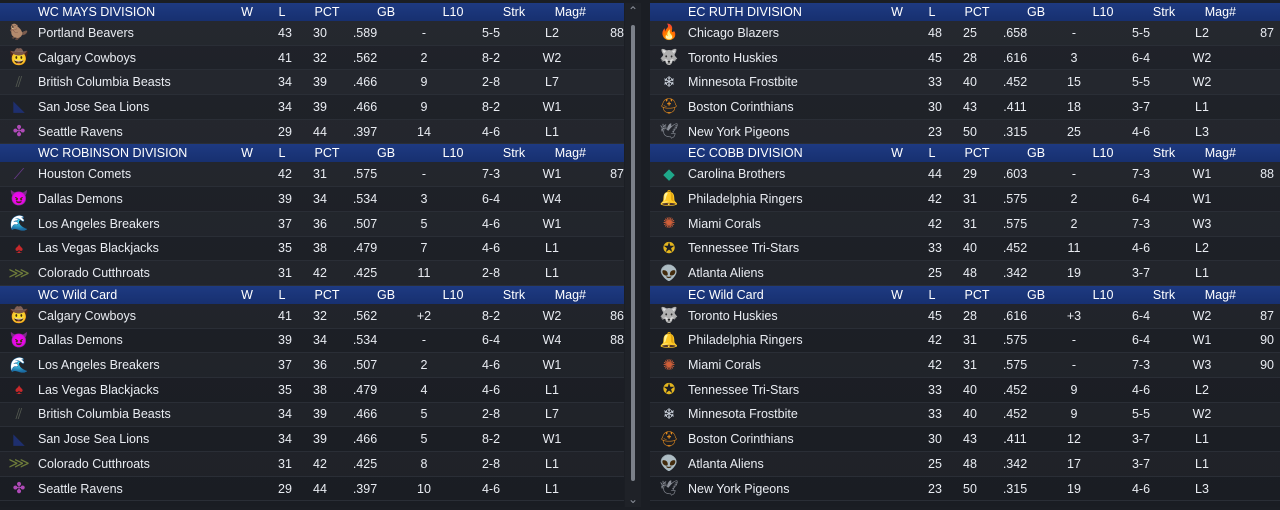  What do you see at coordinates (724, 223) in the screenshot?
I see `team-name: Miami Corals` at bounding box center [724, 223].